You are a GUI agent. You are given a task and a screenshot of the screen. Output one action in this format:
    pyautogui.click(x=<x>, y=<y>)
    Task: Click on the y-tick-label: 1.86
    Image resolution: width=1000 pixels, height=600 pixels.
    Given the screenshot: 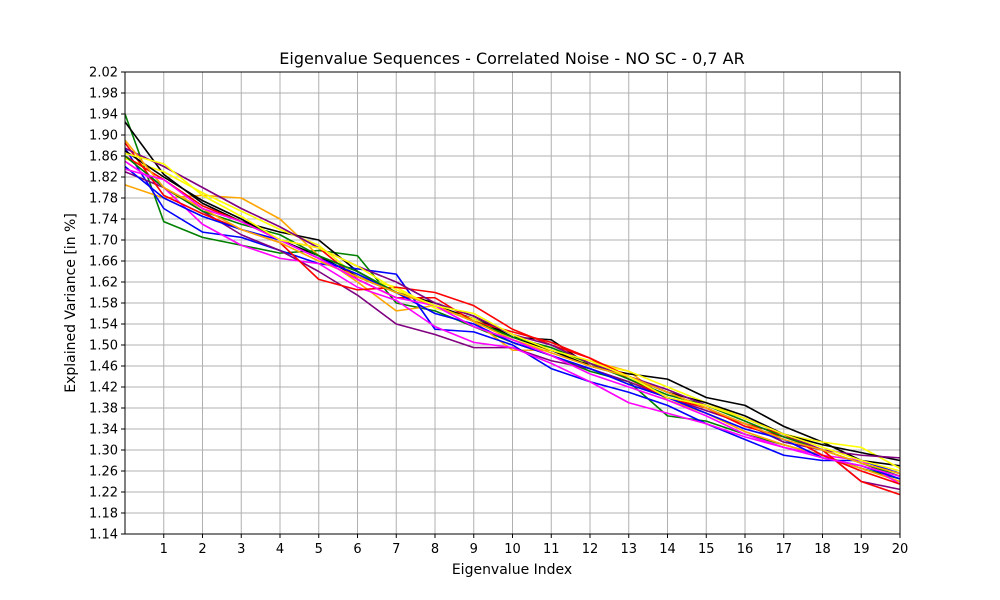 What is the action you would take?
    pyautogui.click(x=103, y=157)
    